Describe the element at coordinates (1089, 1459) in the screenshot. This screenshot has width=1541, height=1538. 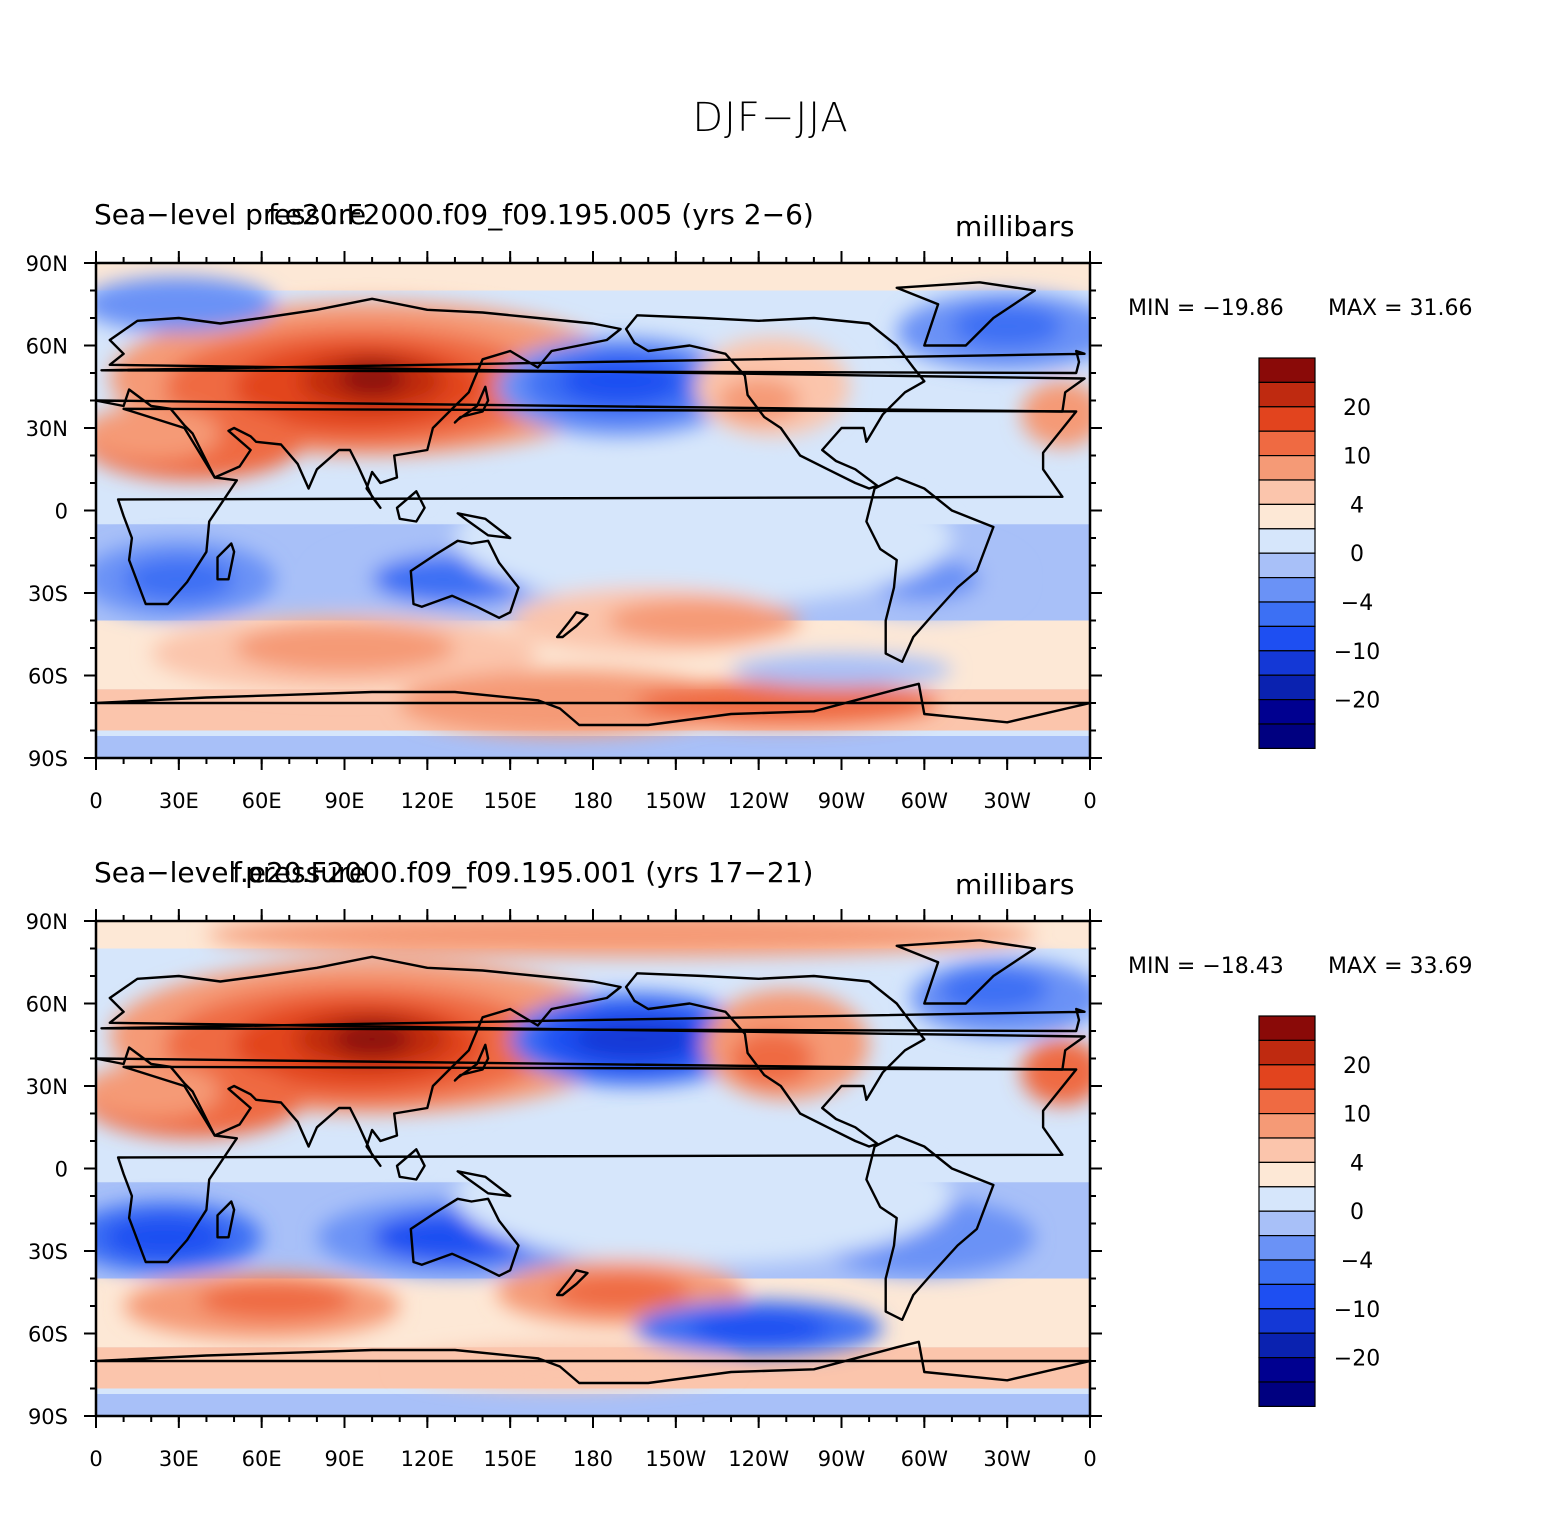
I see `x-tick-label: 0` at that location.